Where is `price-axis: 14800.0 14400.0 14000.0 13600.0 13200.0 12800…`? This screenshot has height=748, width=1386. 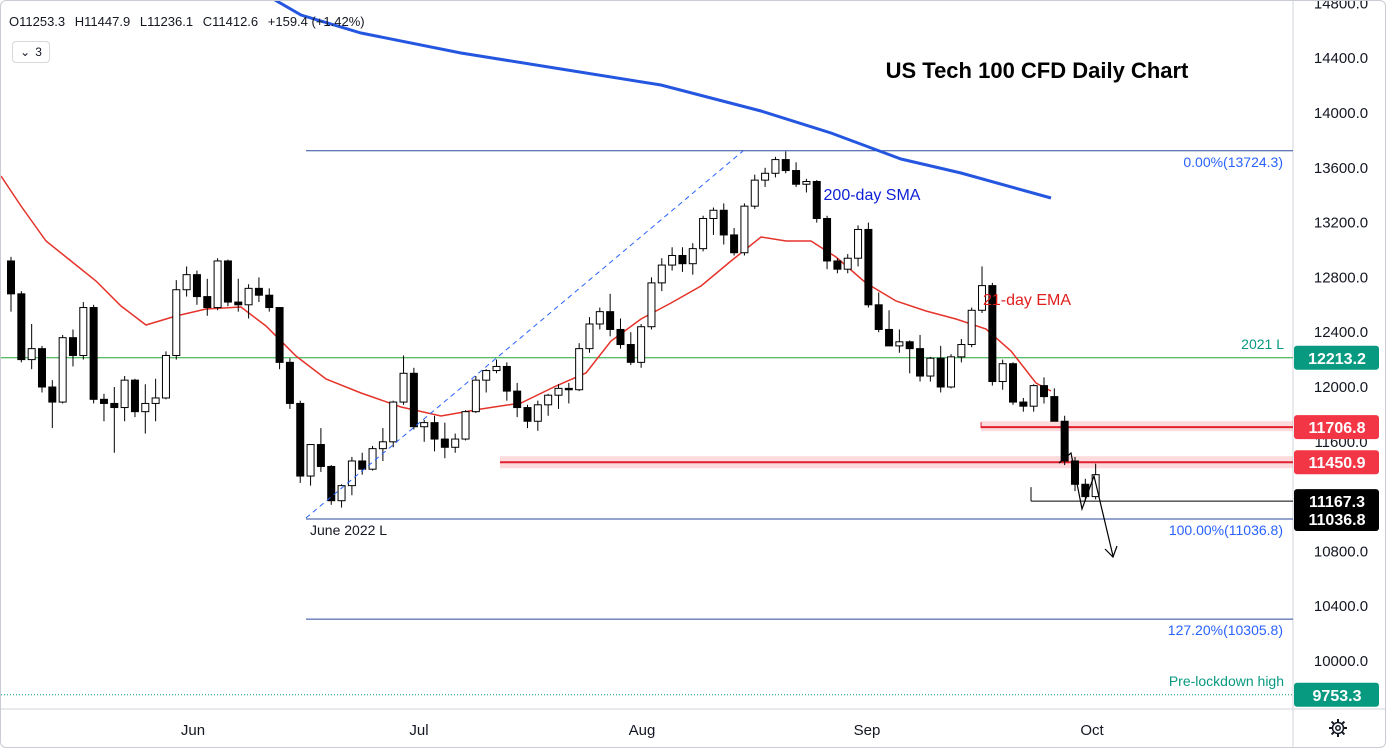 price-axis: 14800.0 14400.0 14000.0 13600.0 13200.0 12800… is located at coordinates (1336, 354).